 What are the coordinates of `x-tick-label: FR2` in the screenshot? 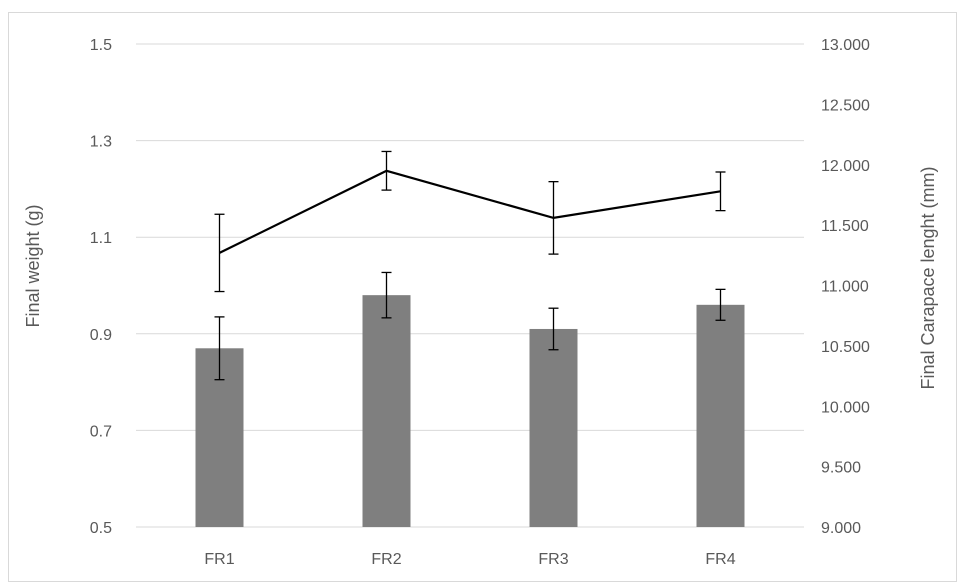 It's located at (386, 559).